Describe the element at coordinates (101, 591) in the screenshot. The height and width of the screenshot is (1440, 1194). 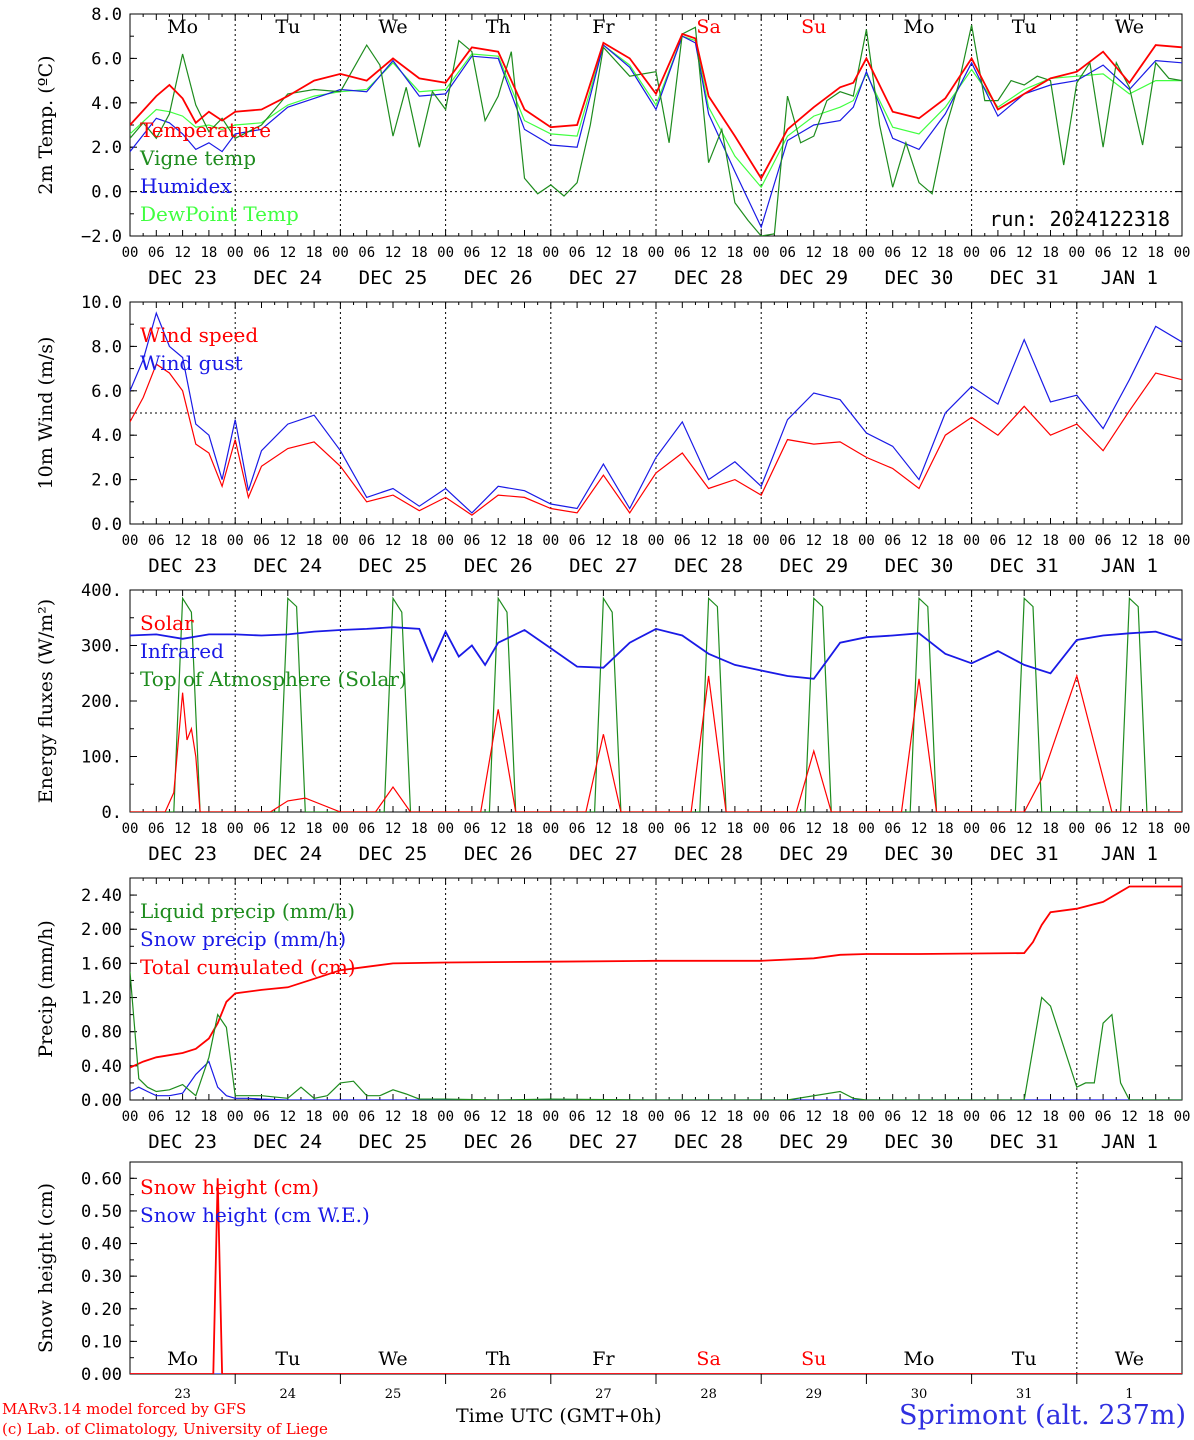
I see `y-tick-label: 400.` at that location.